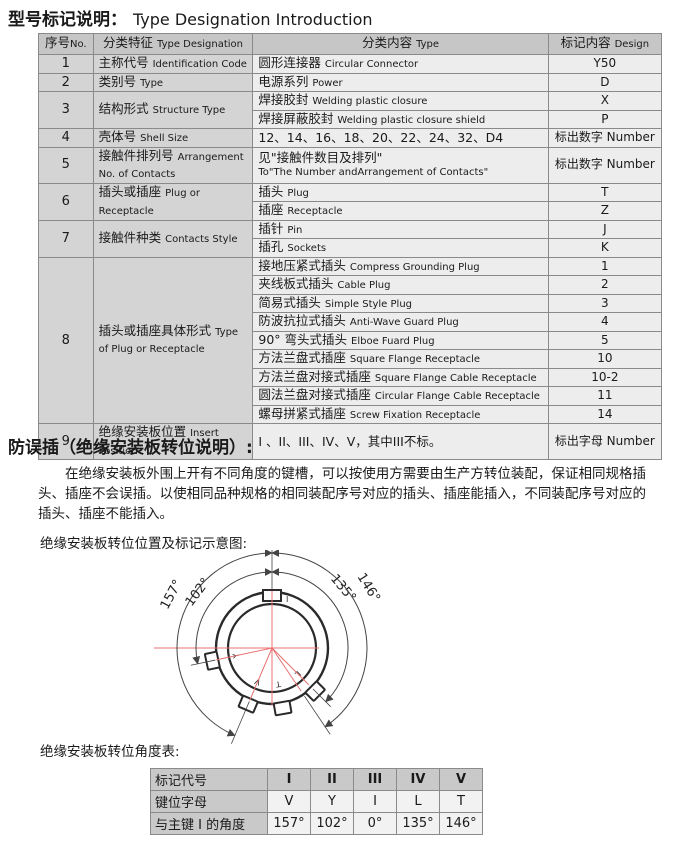 Image resolution: width=677 pixels, height=850 pixels. Describe the element at coordinates (66, 82) in the screenshot. I see `row-number: 2` at that location.